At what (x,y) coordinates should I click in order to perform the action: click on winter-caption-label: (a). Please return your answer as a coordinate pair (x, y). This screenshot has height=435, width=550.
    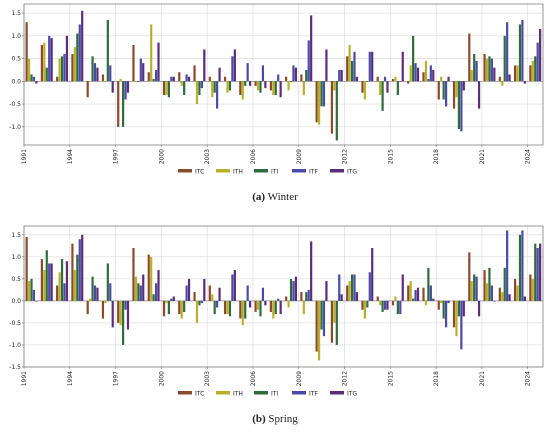
    Looking at the image, I should click on (259, 197).